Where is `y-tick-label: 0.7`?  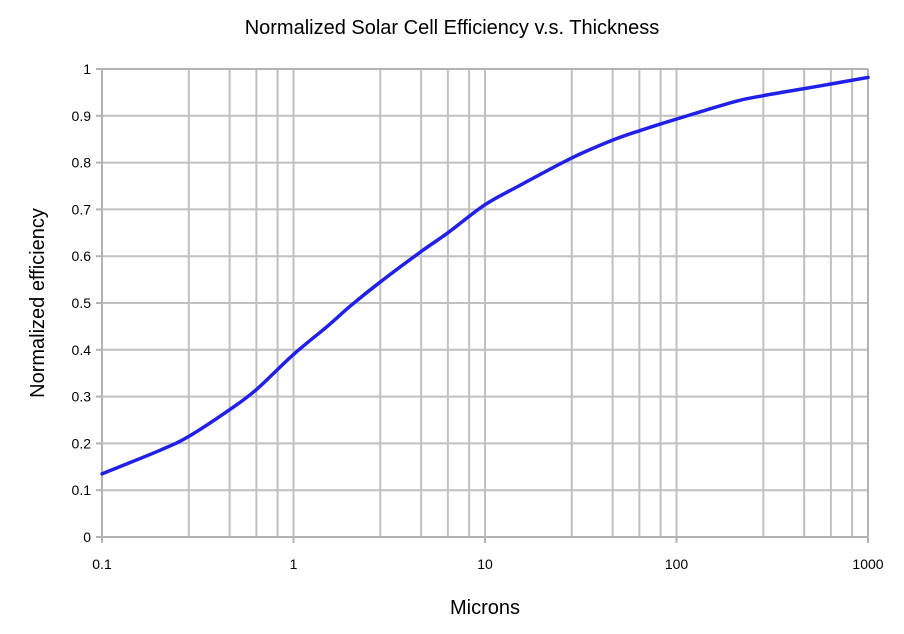 y-tick-label: 0.7 is located at coordinates (82, 209).